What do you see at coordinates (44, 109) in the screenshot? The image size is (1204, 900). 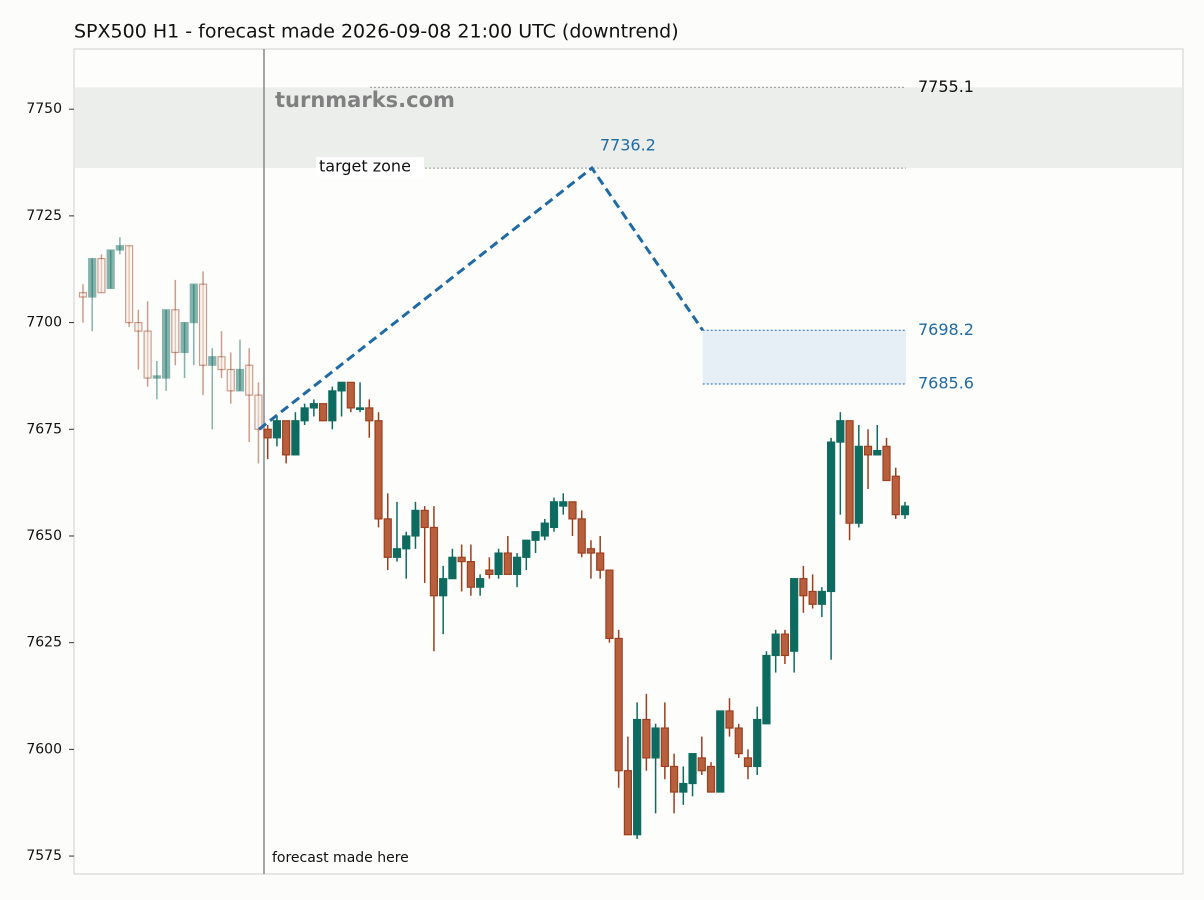 I see `y-tick-label: 7750` at bounding box center [44, 109].